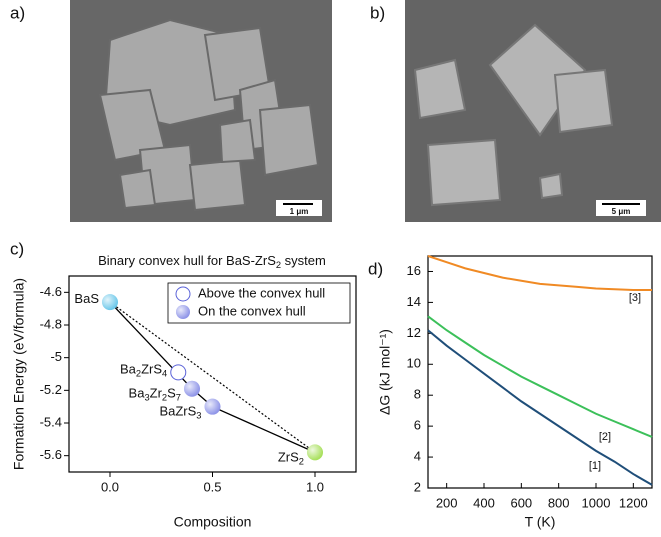 The image size is (661, 537). What do you see at coordinates (385, 372) in the screenshot?
I see `y-axis-label: ΔG (kJ mol⁻¹)` at bounding box center [385, 372].